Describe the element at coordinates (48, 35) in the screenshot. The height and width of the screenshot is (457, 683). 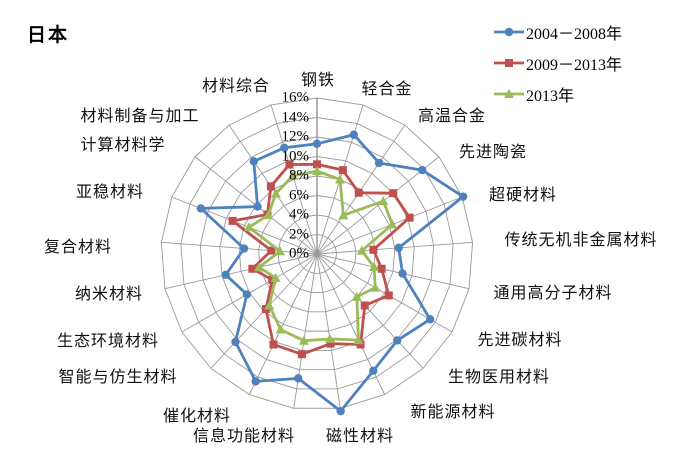
I see `chart-title: 日本` at that location.